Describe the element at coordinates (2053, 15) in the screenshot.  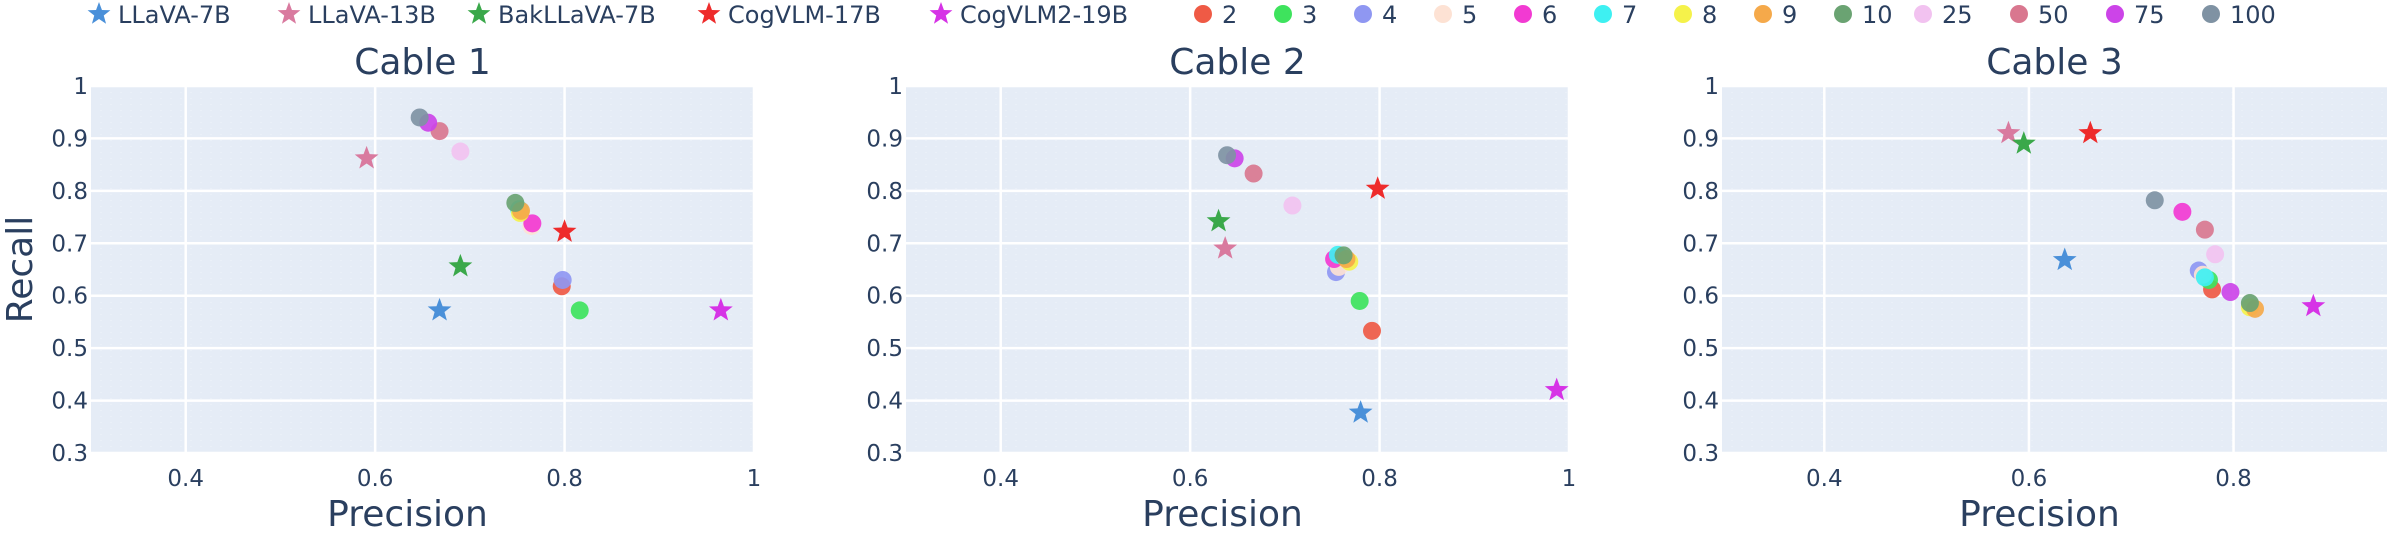
I see `legend-label: 50` at that location.